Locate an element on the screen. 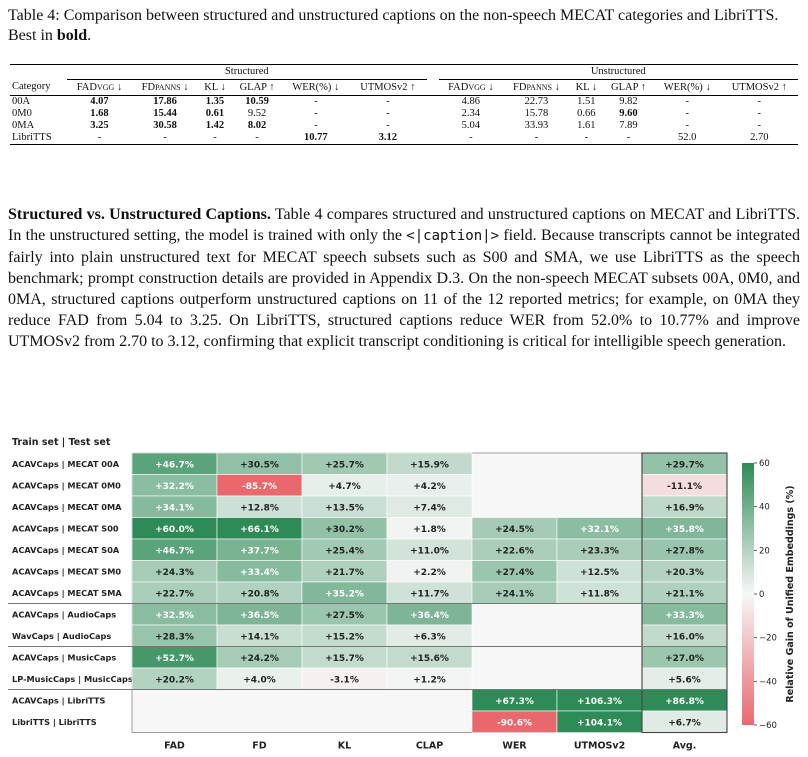  cell-value: +22.7% is located at coordinates (174, 594).